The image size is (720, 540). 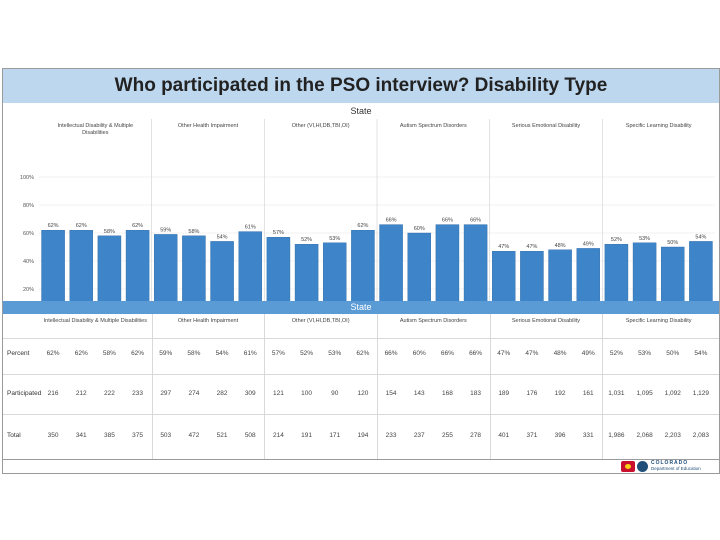 What do you see at coordinates (588, 393) in the screenshot?
I see `table-cell: 161` at bounding box center [588, 393].